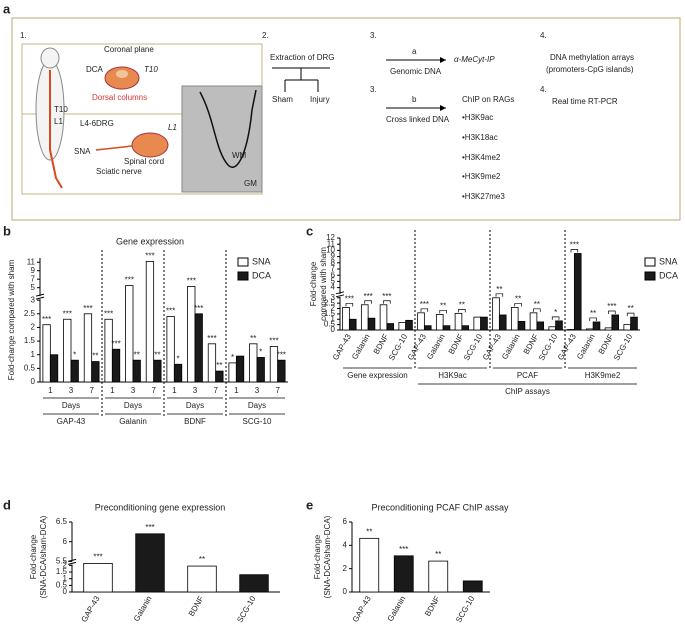 Image resolution: width=685 pixels, height=630 pixels. I want to click on y-tick-label: 0.5, so click(30, 367).